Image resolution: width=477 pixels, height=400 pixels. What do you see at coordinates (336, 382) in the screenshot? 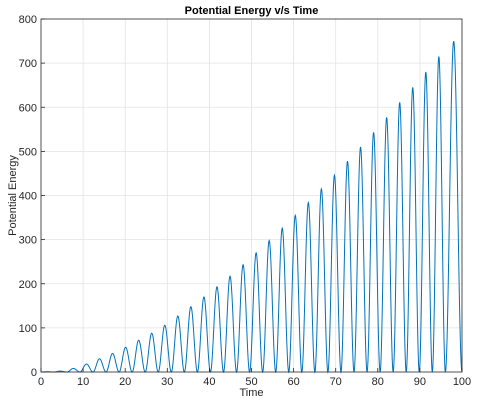
I see `x-tick-label: 70` at bounding box center [336, 382].